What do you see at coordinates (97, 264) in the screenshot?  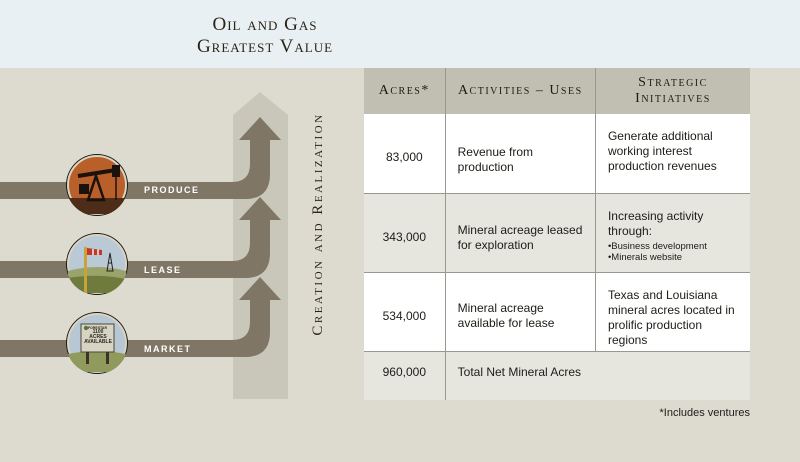 I see `windsock-rig-icon` at bounding box center [97, 264].